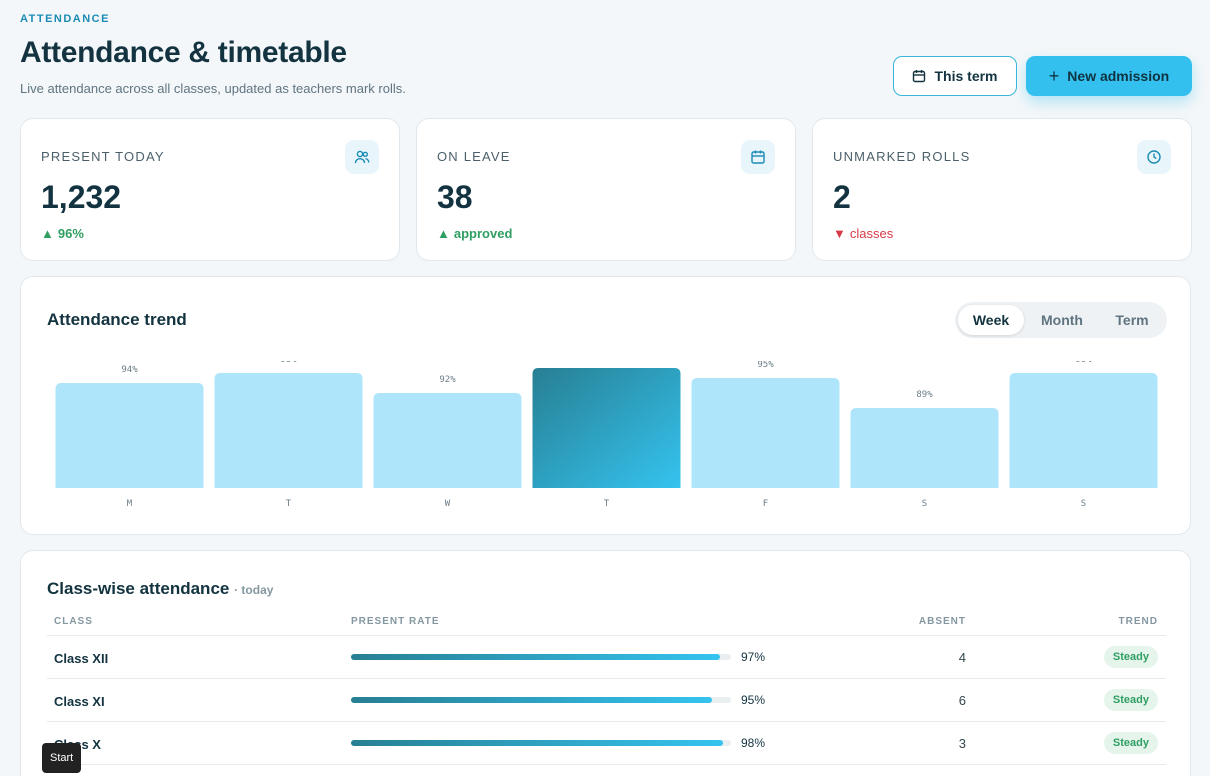 Image resolution: width=1210 pixels, height=776 pixels. I want to click on absent-count: 6, so click(962, 700).